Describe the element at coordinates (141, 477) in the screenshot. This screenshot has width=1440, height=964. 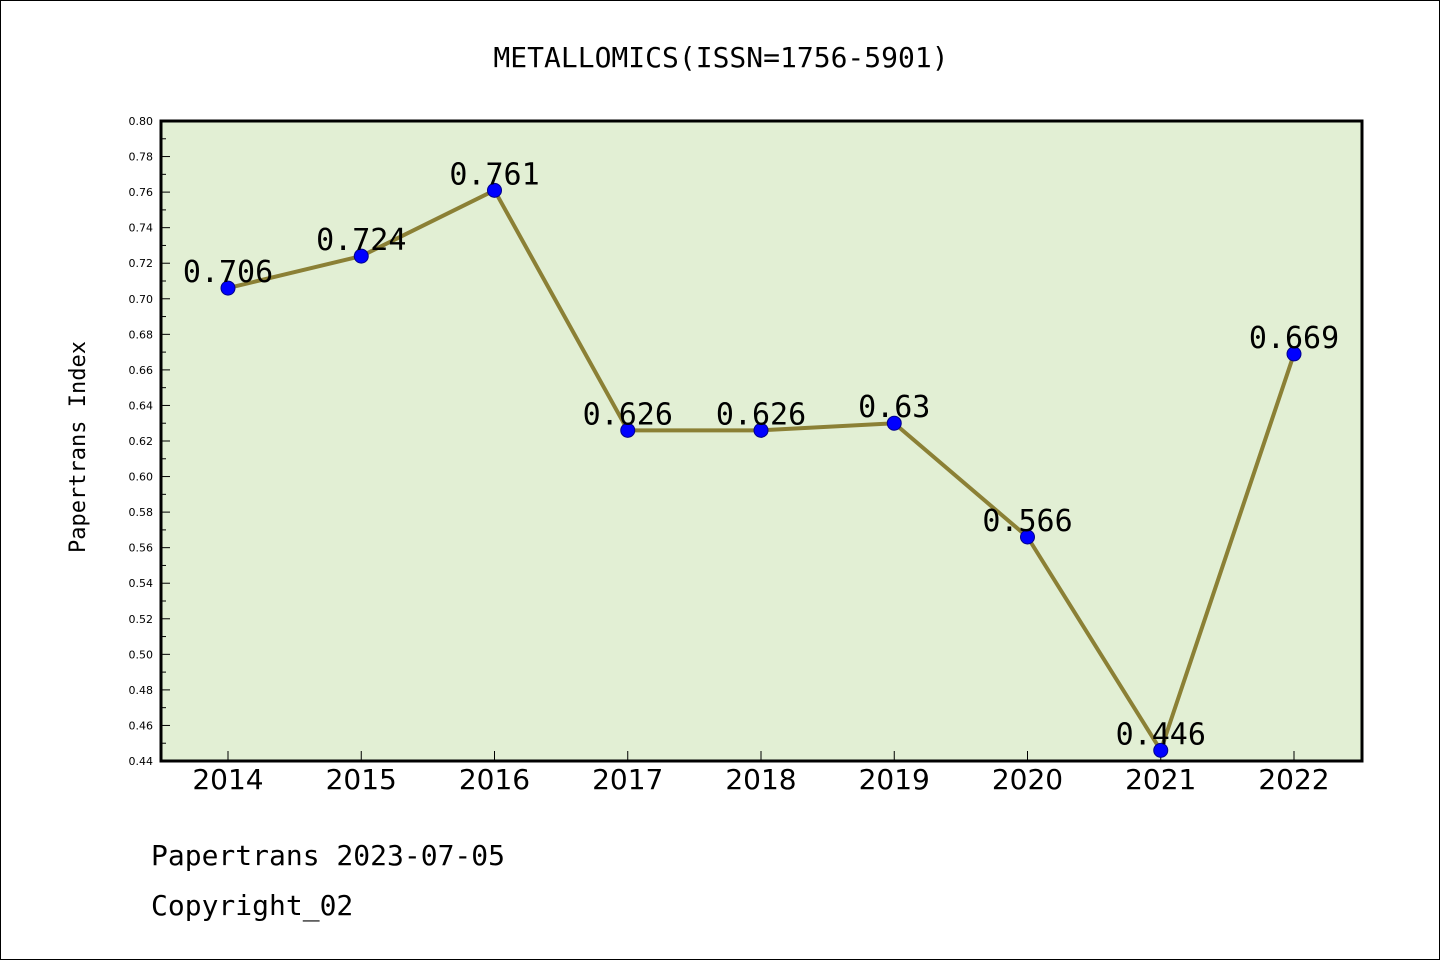
I see `y-tick-label: 0.60` at that location.